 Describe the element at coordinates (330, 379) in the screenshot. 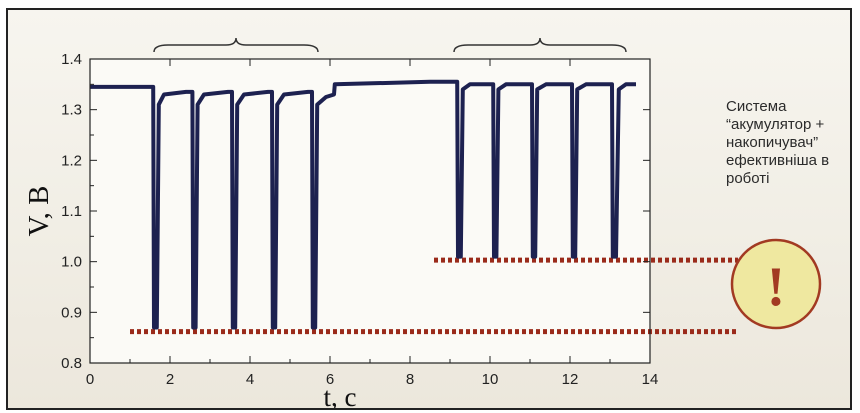

I see `x-tick-label: 6` at that location.